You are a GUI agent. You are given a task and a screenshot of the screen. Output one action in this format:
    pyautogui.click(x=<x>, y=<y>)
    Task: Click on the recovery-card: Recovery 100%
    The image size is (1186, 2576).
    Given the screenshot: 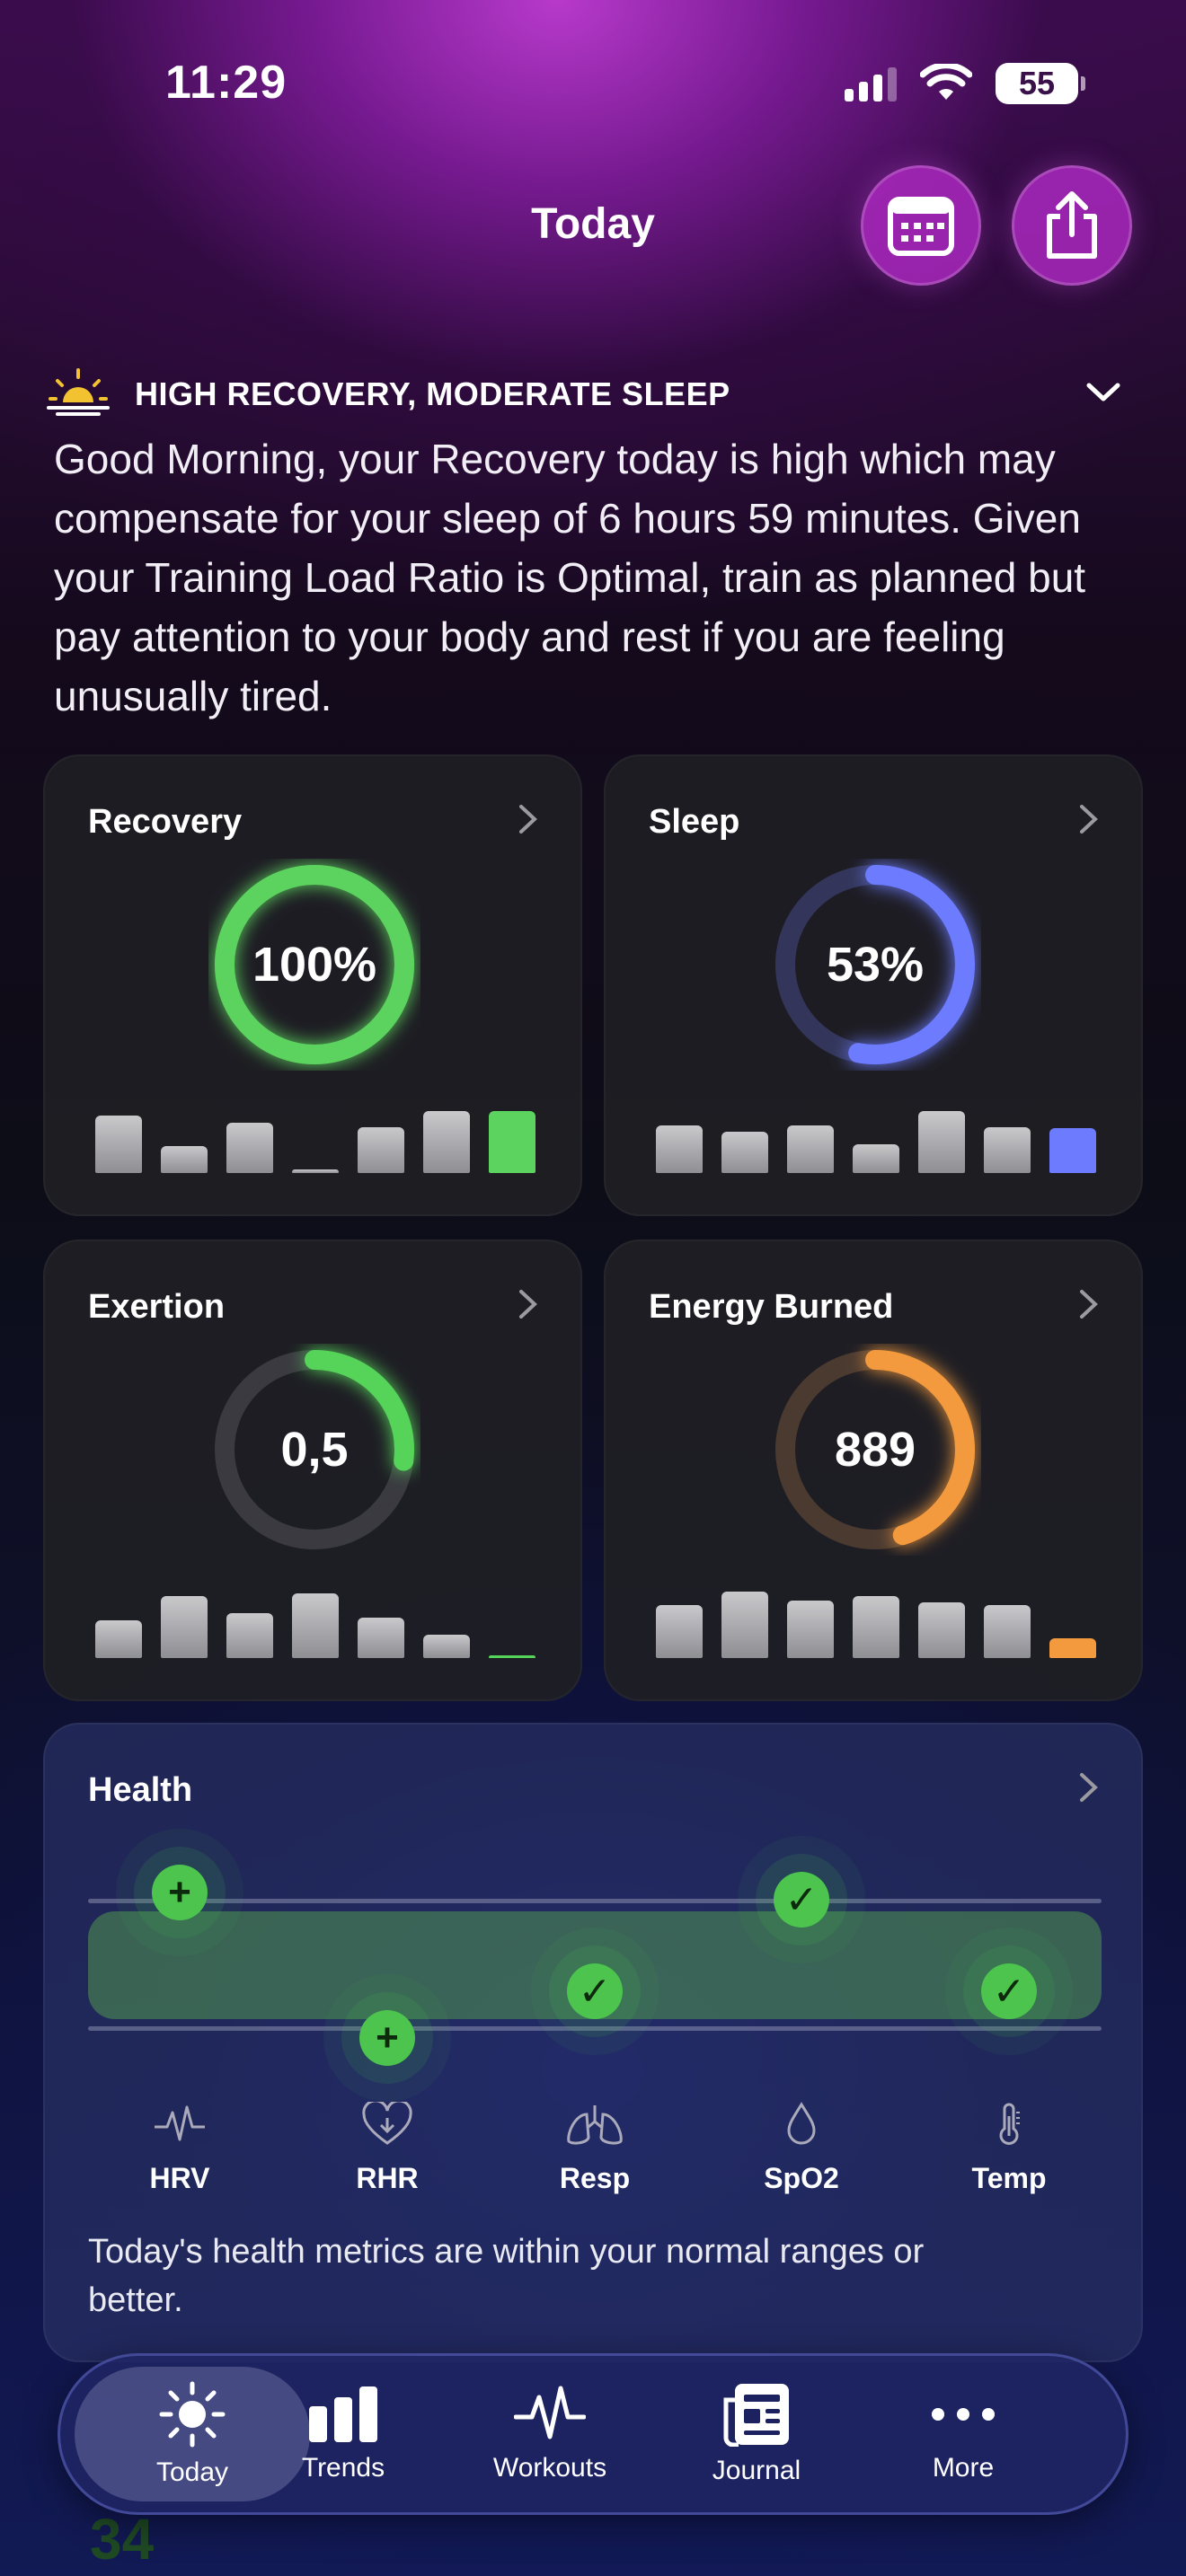 What is the action you would take?
    pyautogui.click(x=312, y=985)
    